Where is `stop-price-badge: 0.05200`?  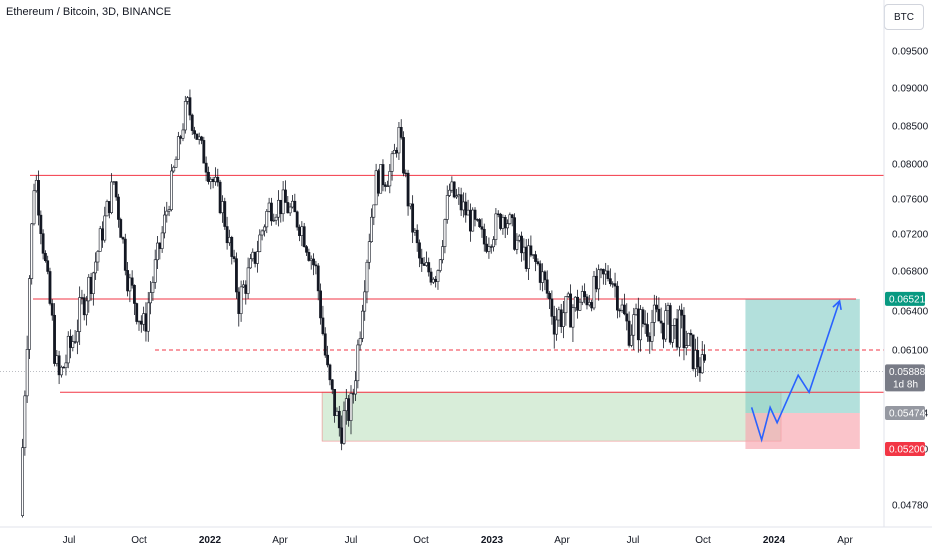 stop-price-badge: 0.05200 is located at coordinates (907, 450).